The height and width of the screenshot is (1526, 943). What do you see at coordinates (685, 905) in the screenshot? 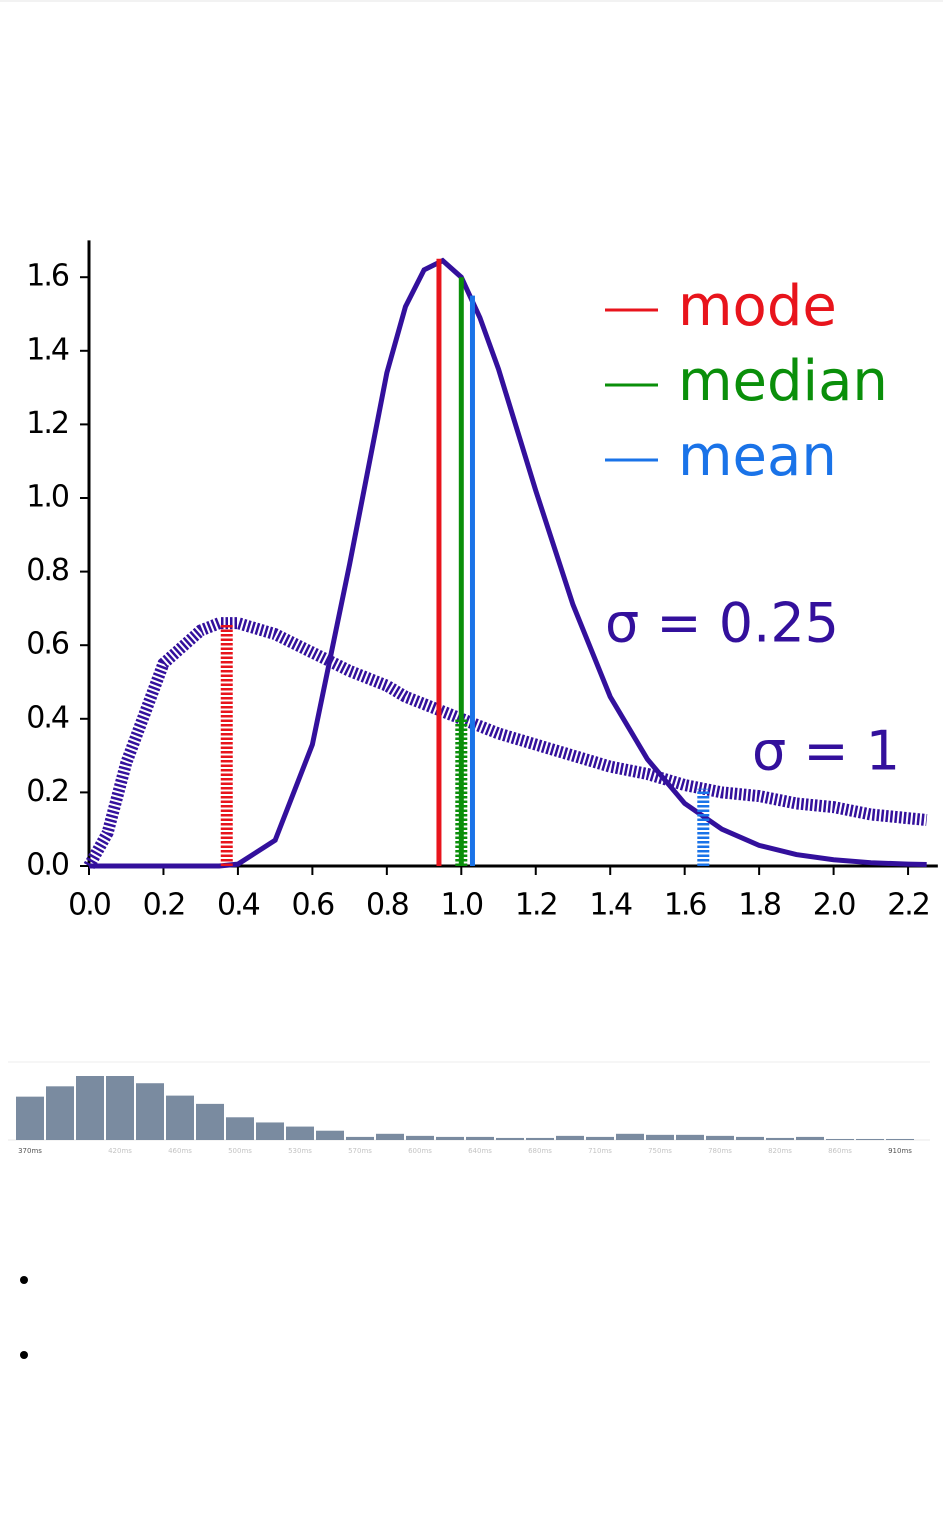
I see `x-tick-label: 1.6` at bounding box center [685, 905].